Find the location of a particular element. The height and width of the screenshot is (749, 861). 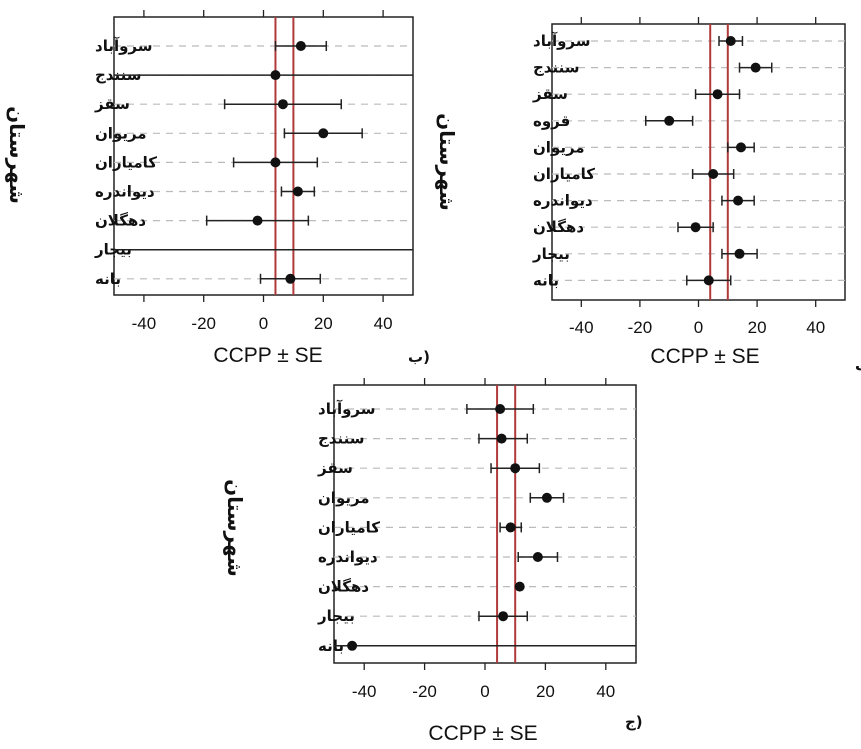

category-label: قروه is located at coordinates (551, 121).